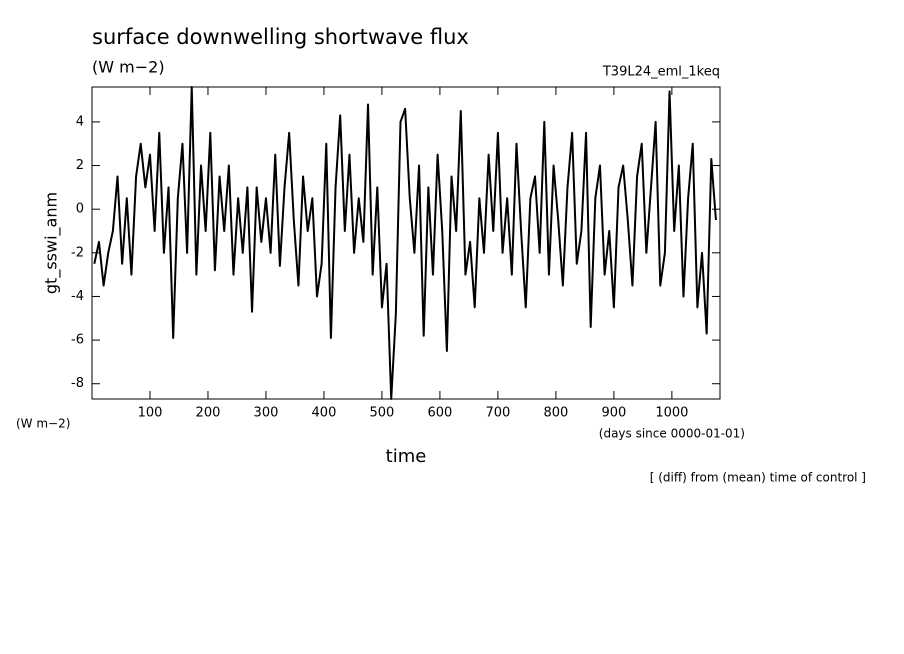  Describe the element at coordinates (77, 296) in the screenshot. I see `y-tick-label: -4` at that location.